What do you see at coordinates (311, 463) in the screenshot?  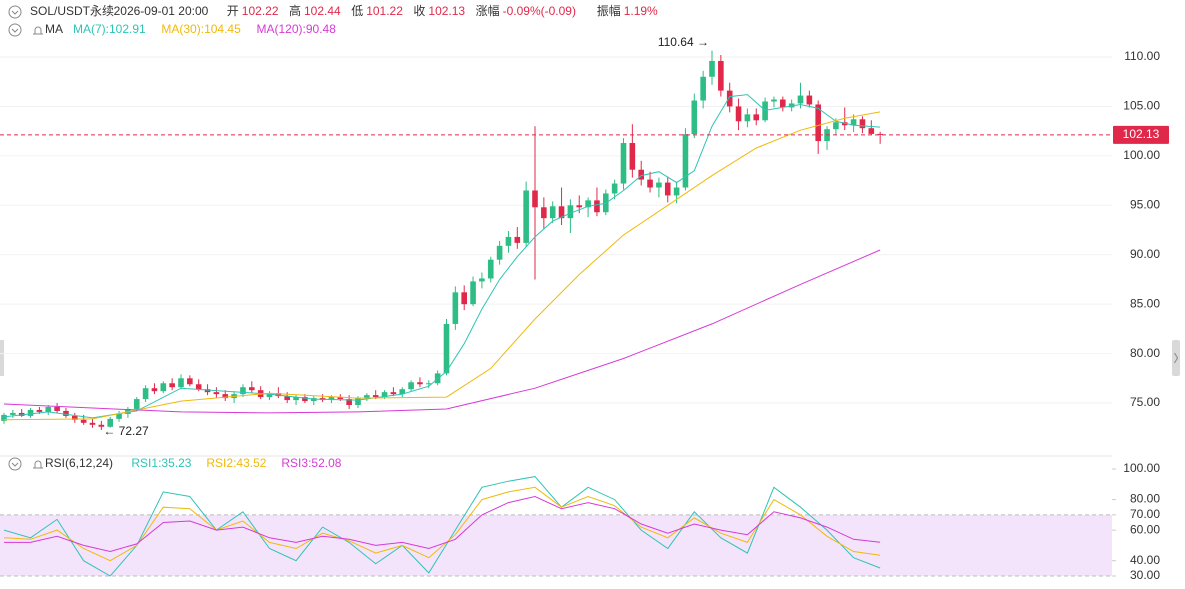 I see `legend-entry: RSI3:52.08` at bounding box center [311, 463].